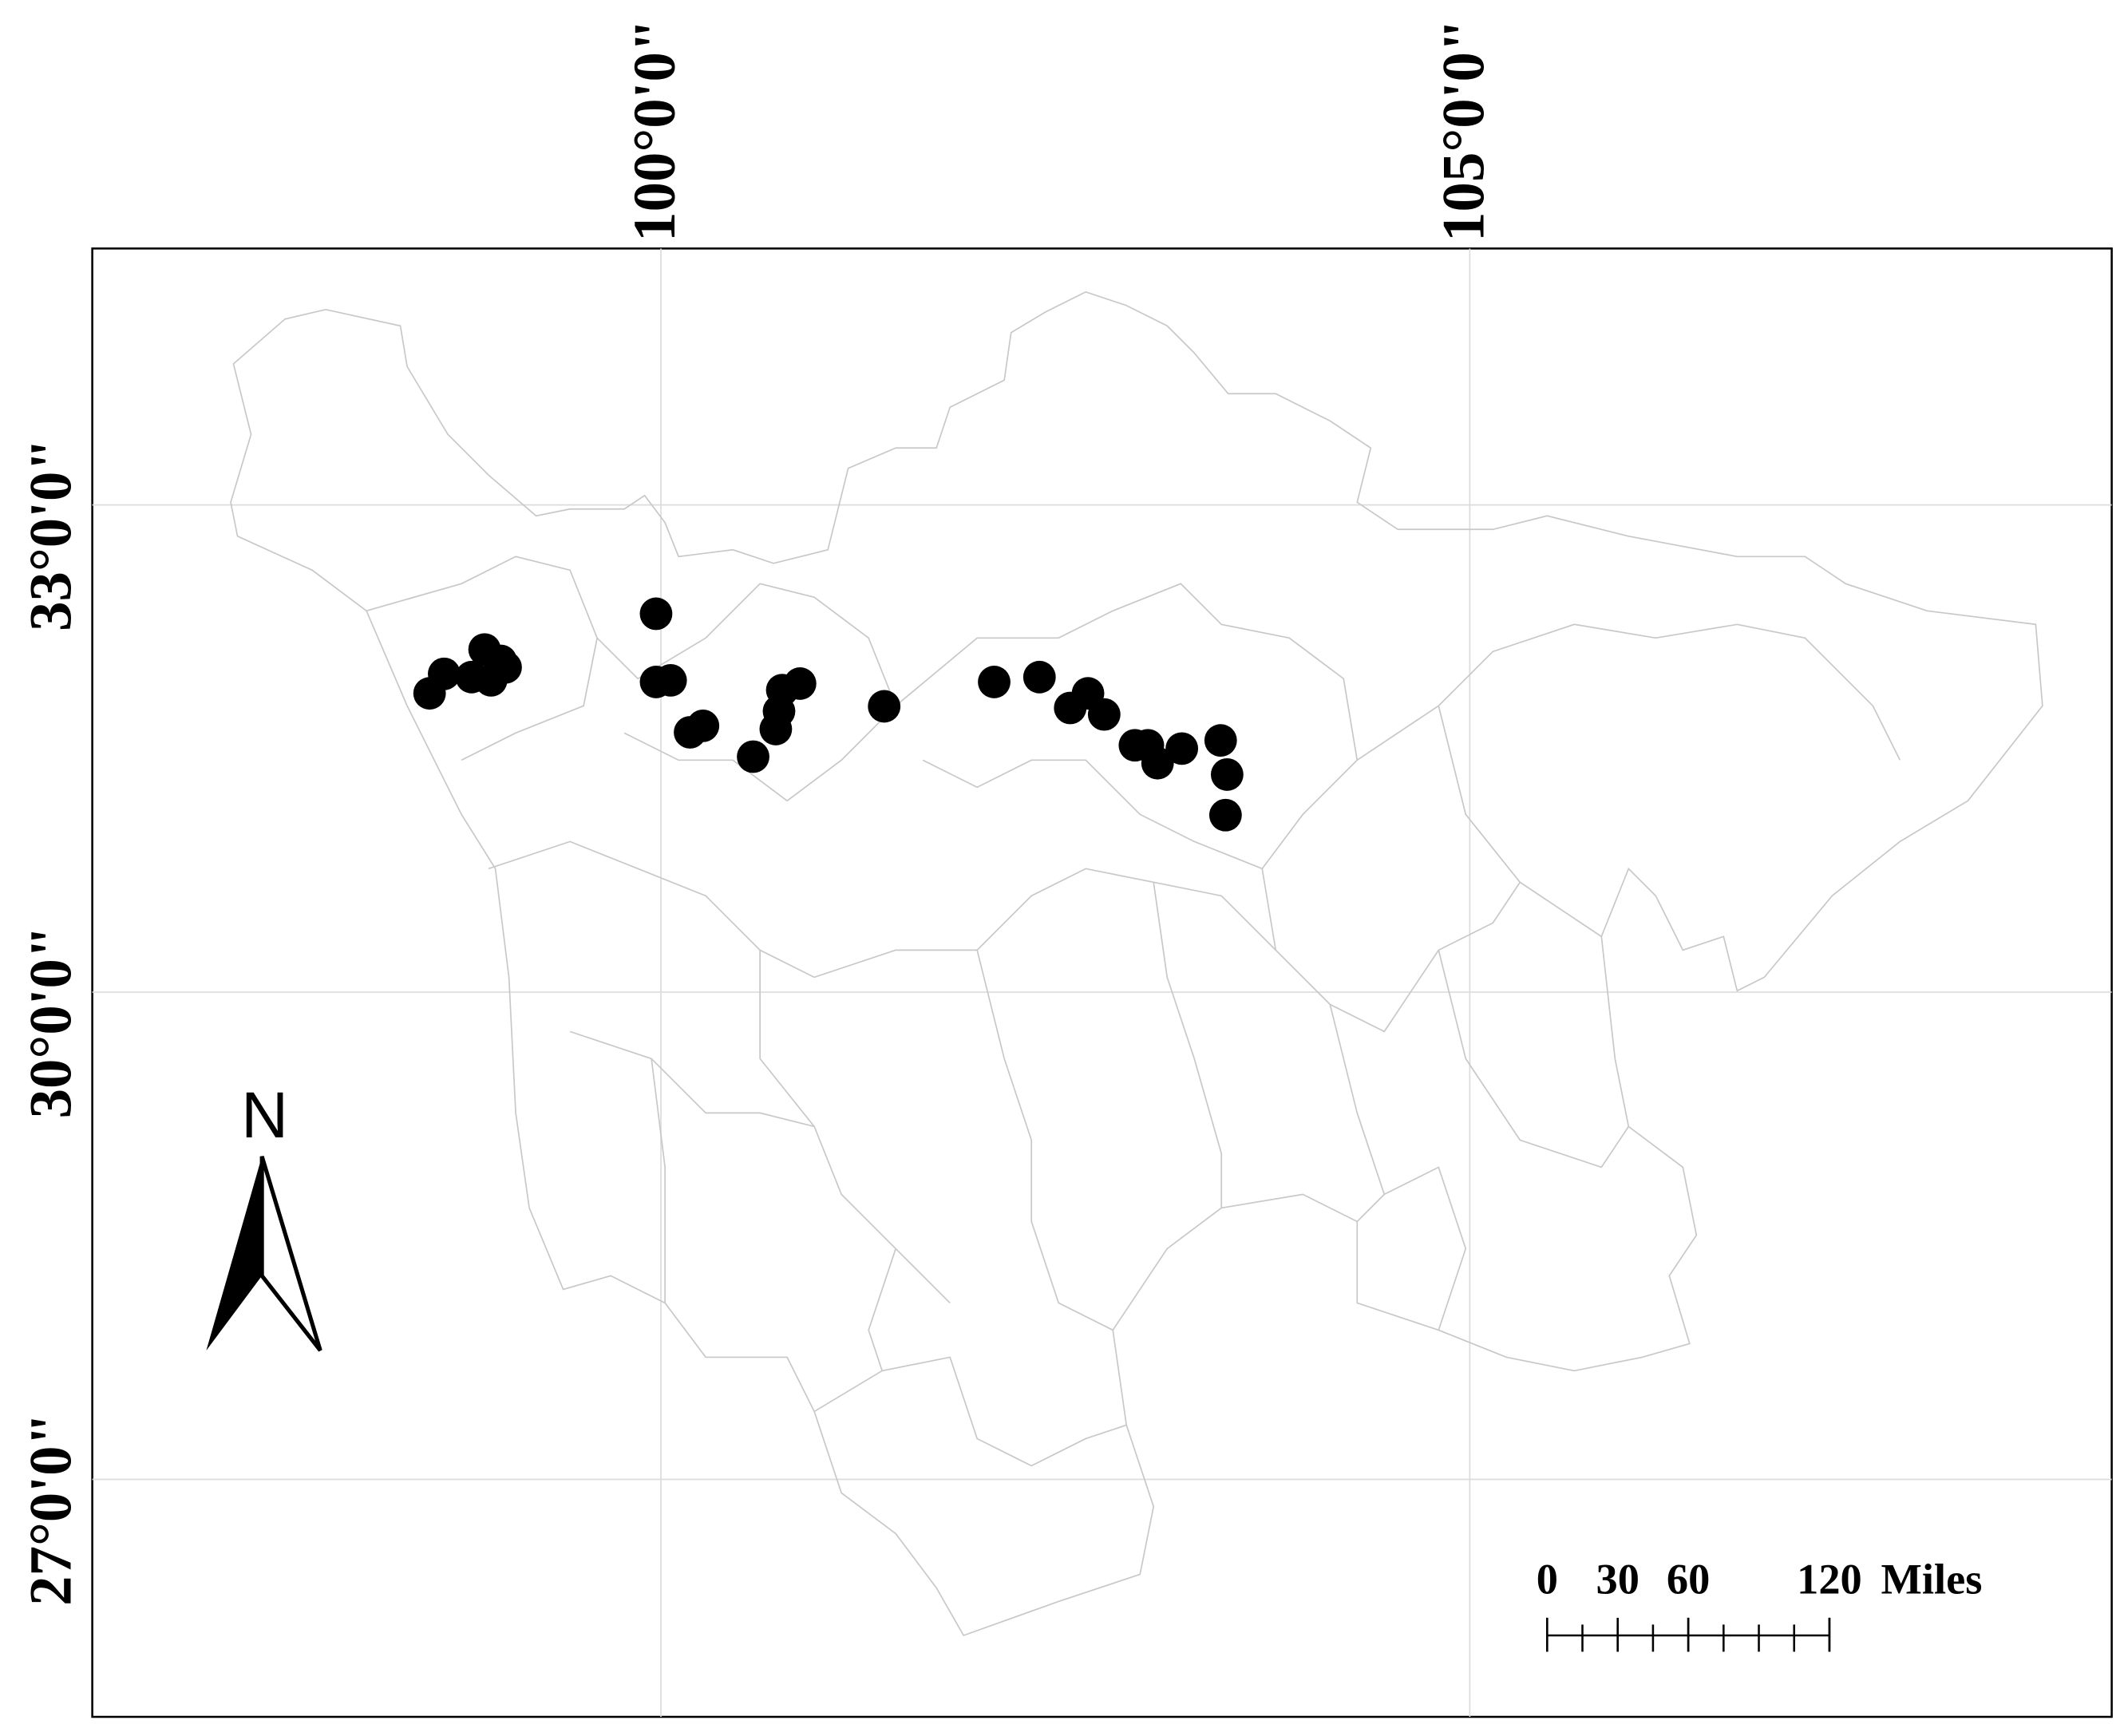 The width and height of the screenshot is (2128, 1736). Describe the element at coordinates (52, 534) in the screenshot. I see `y-tick-label: 33°0'0"` at that location.